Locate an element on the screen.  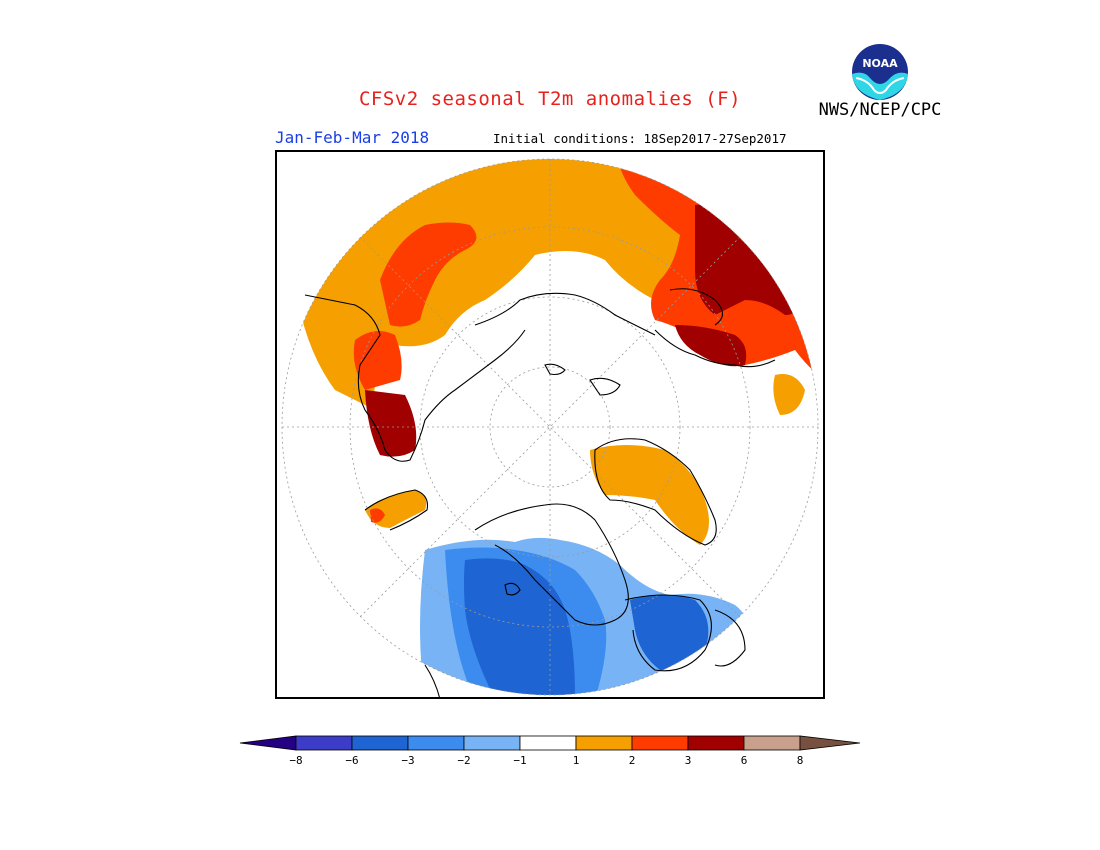
anomaly-region-darkred-bering is located at coordinates (747, 259).